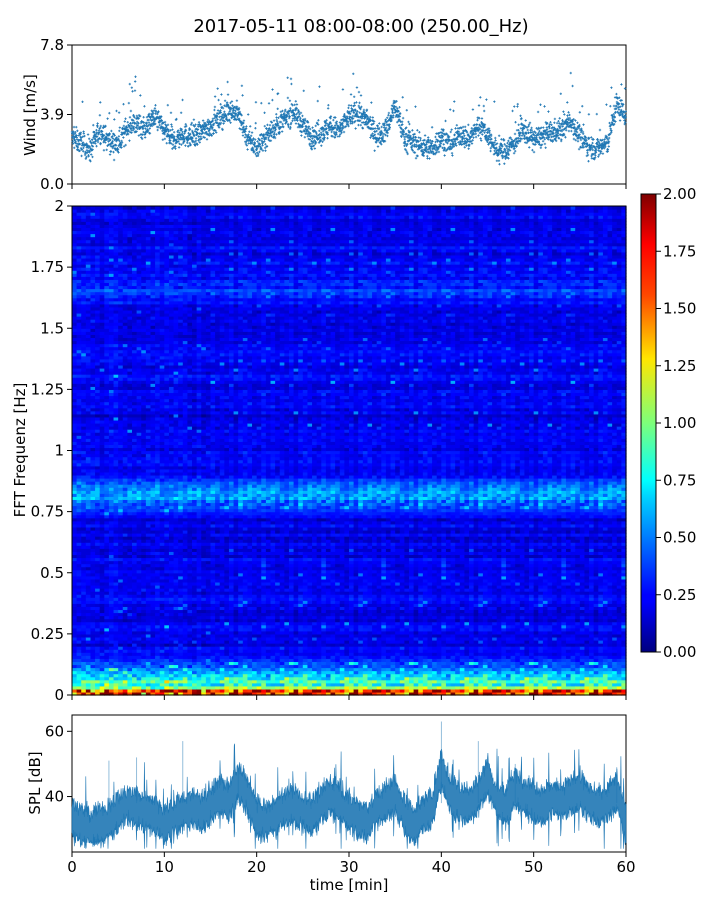 The width and height of the screenshot is (720, 900). Describe the element at coordinates (349, 186) in the screenshot. I see `wind-x-ticks` at that location.